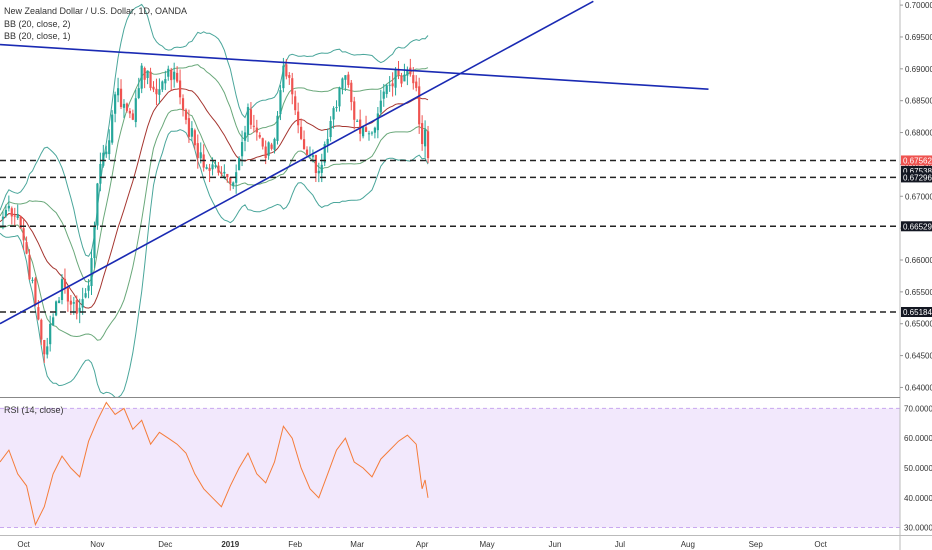 This screenshot has width=932, height=550. I want to click on trendline-resistance, so click(354, 67).